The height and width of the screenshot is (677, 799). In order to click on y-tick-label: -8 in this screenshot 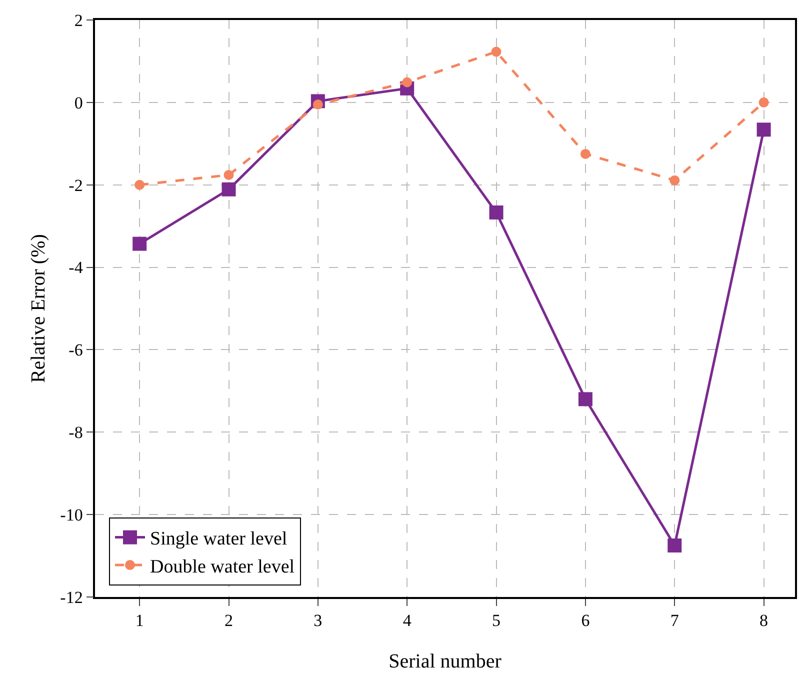, I will do `click(75, 432)`.